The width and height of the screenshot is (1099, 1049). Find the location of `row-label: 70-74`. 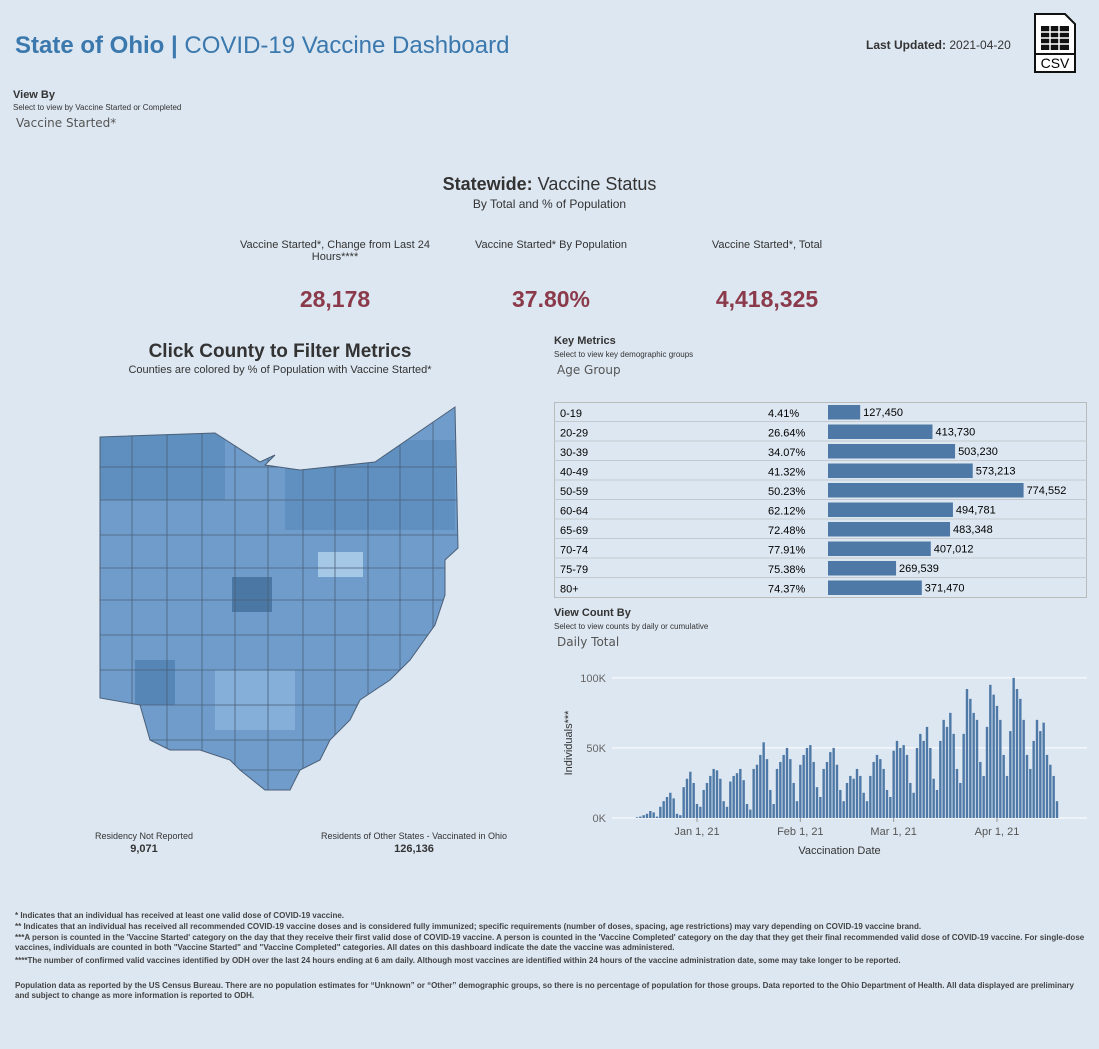

row-label: 70-74 is located at coordinates (574, 550).